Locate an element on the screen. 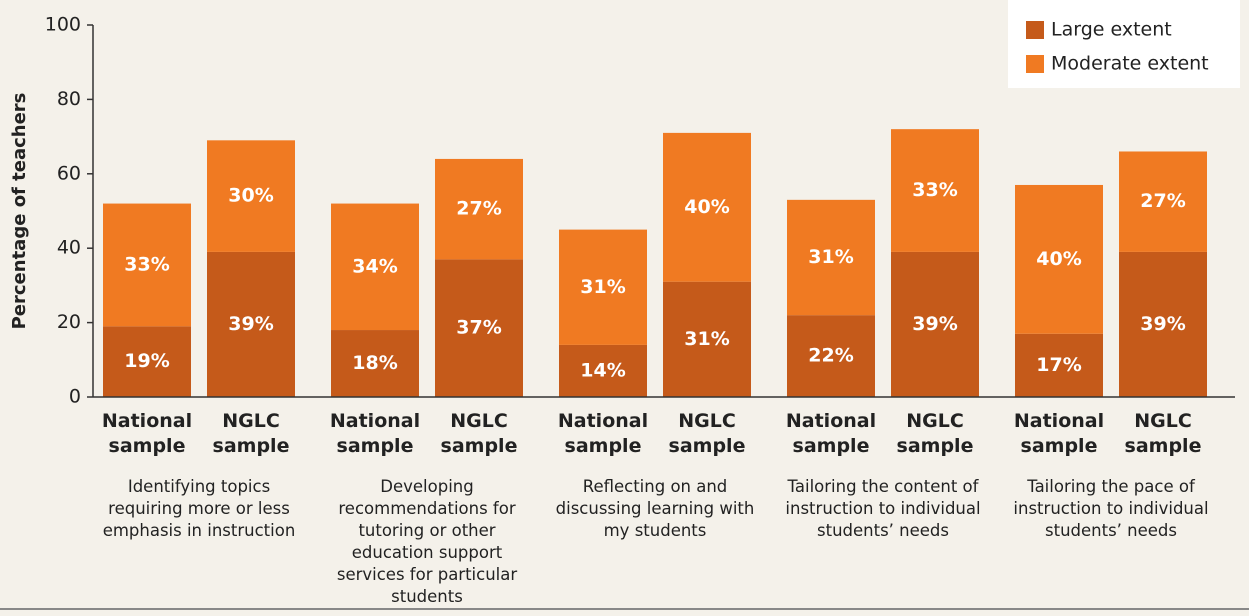 This screenshot has height=616, width=1249. y-tick-label: 100 is located at coordinates (63, 25).